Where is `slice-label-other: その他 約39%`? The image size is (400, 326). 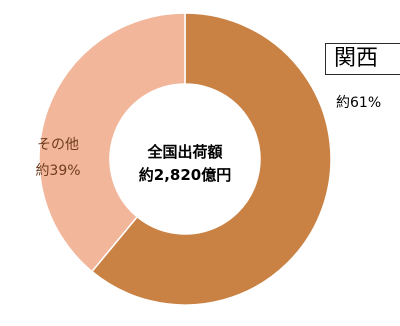 slice-label-other: その他 約39% is located at coordinates (58, 158).